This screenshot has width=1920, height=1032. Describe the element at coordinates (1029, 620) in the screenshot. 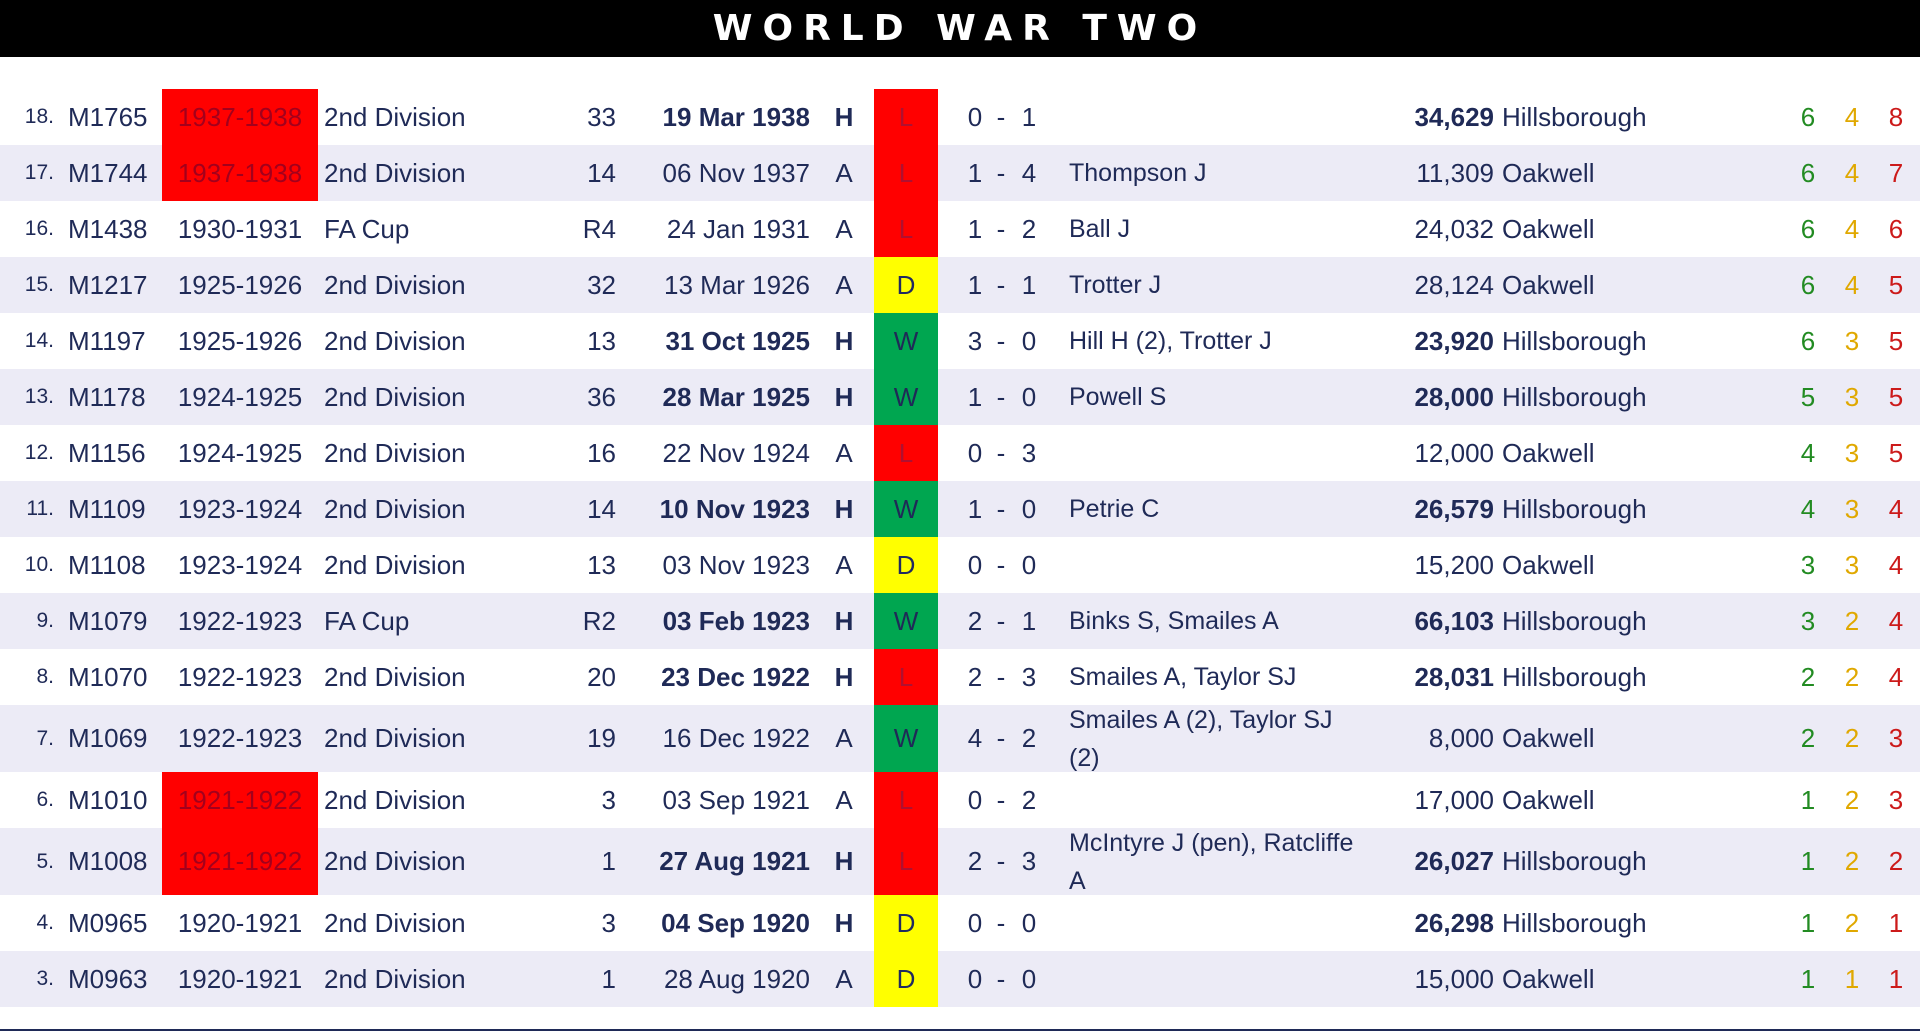

I see `away-score: 1` at that location.